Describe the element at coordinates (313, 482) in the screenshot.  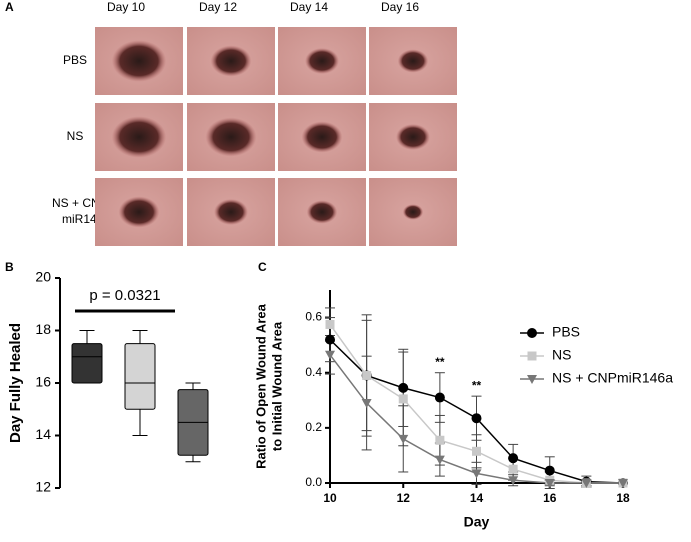
I see `y-tick-label: 0.0` at that location.